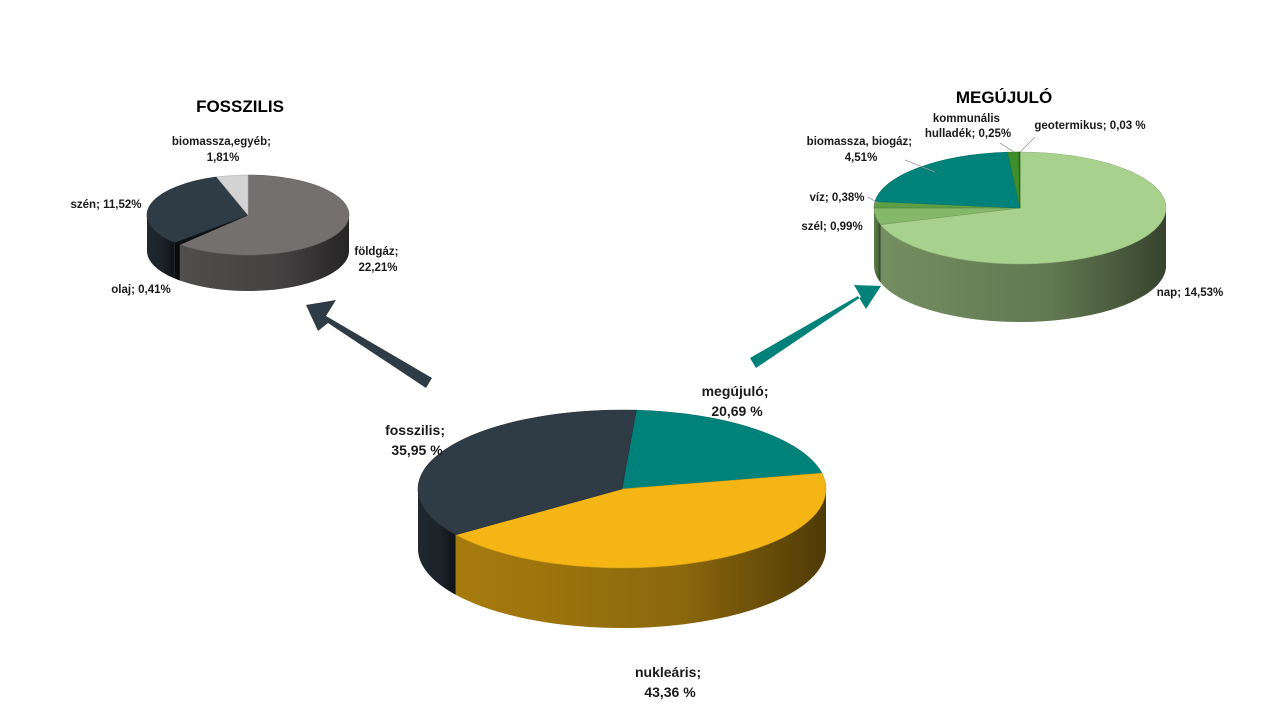 This screenshot has width=1280, height=720. I want to click on leader-line-biomassza-biogaz, so click(920, 166).